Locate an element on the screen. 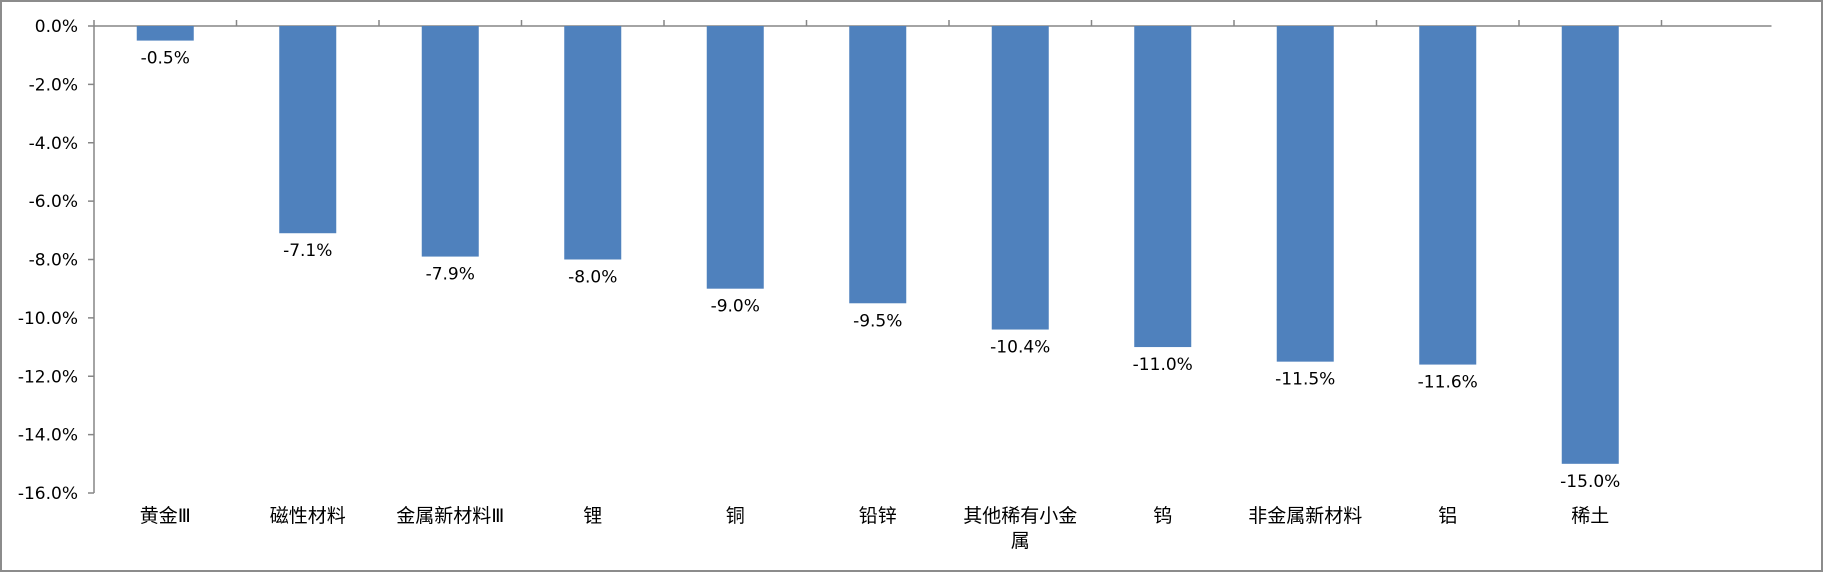 The width and height of the screenshot is (1823, 574). data-label: -9.0% is located at coordinates (735, 307).